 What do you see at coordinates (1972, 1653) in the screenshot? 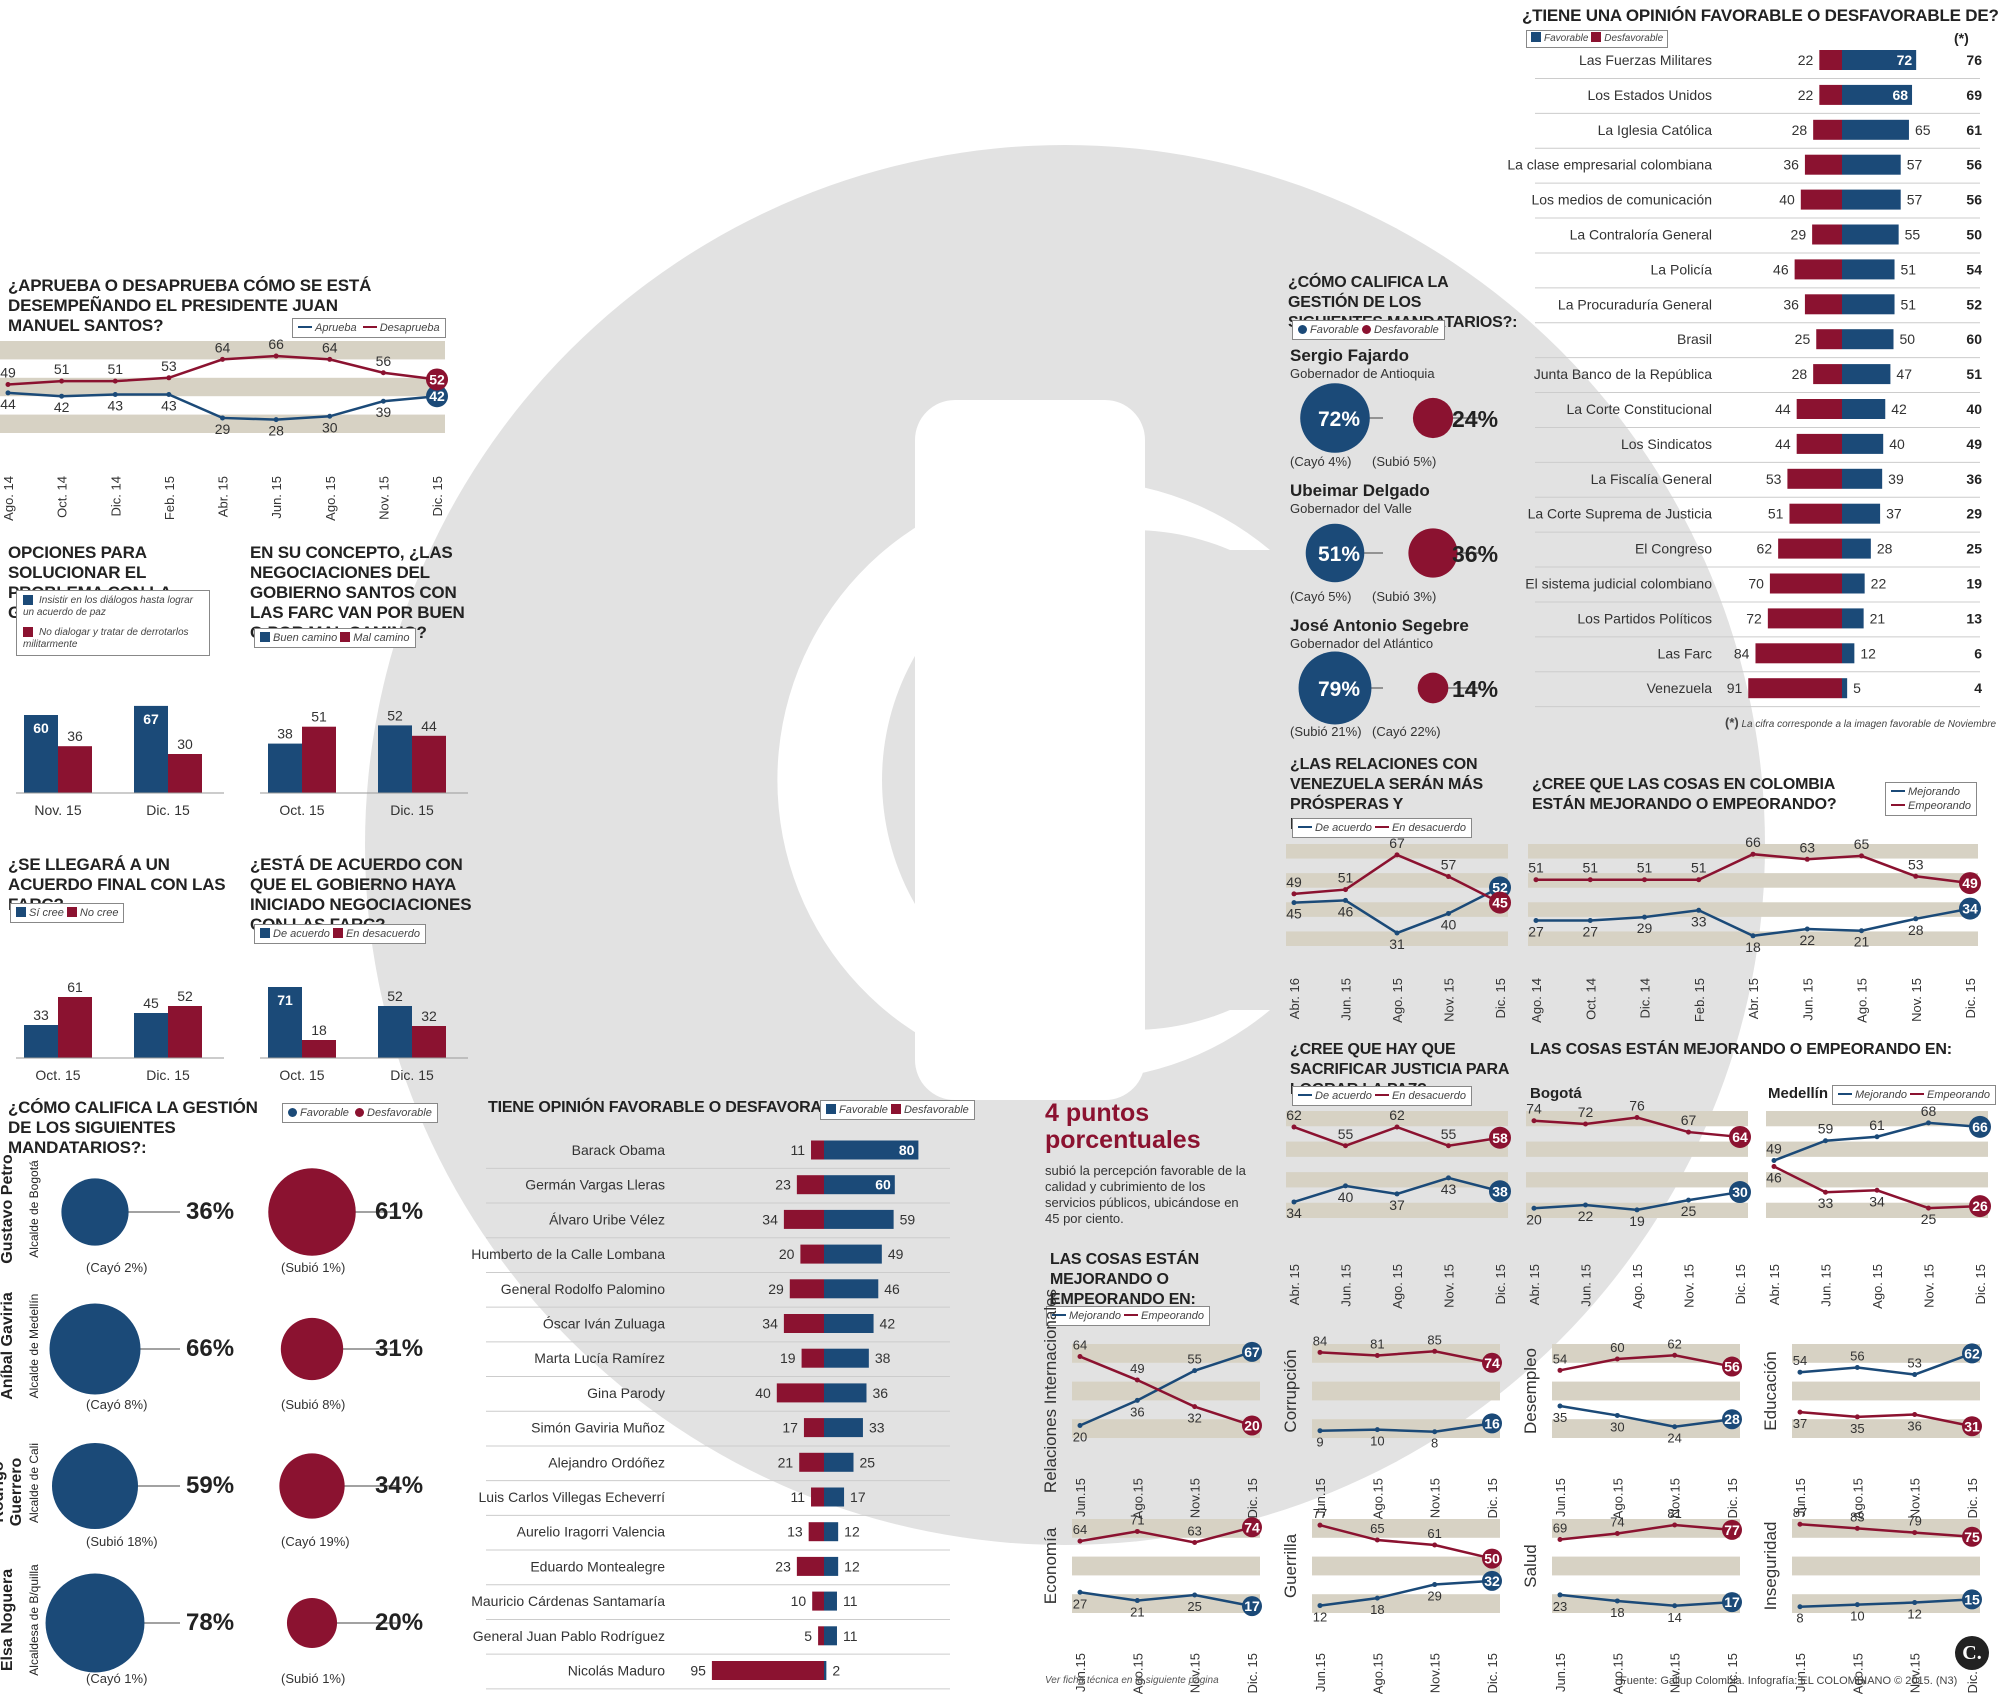
I see `logo-badge: C.` at bounding box center [1972, 1653].